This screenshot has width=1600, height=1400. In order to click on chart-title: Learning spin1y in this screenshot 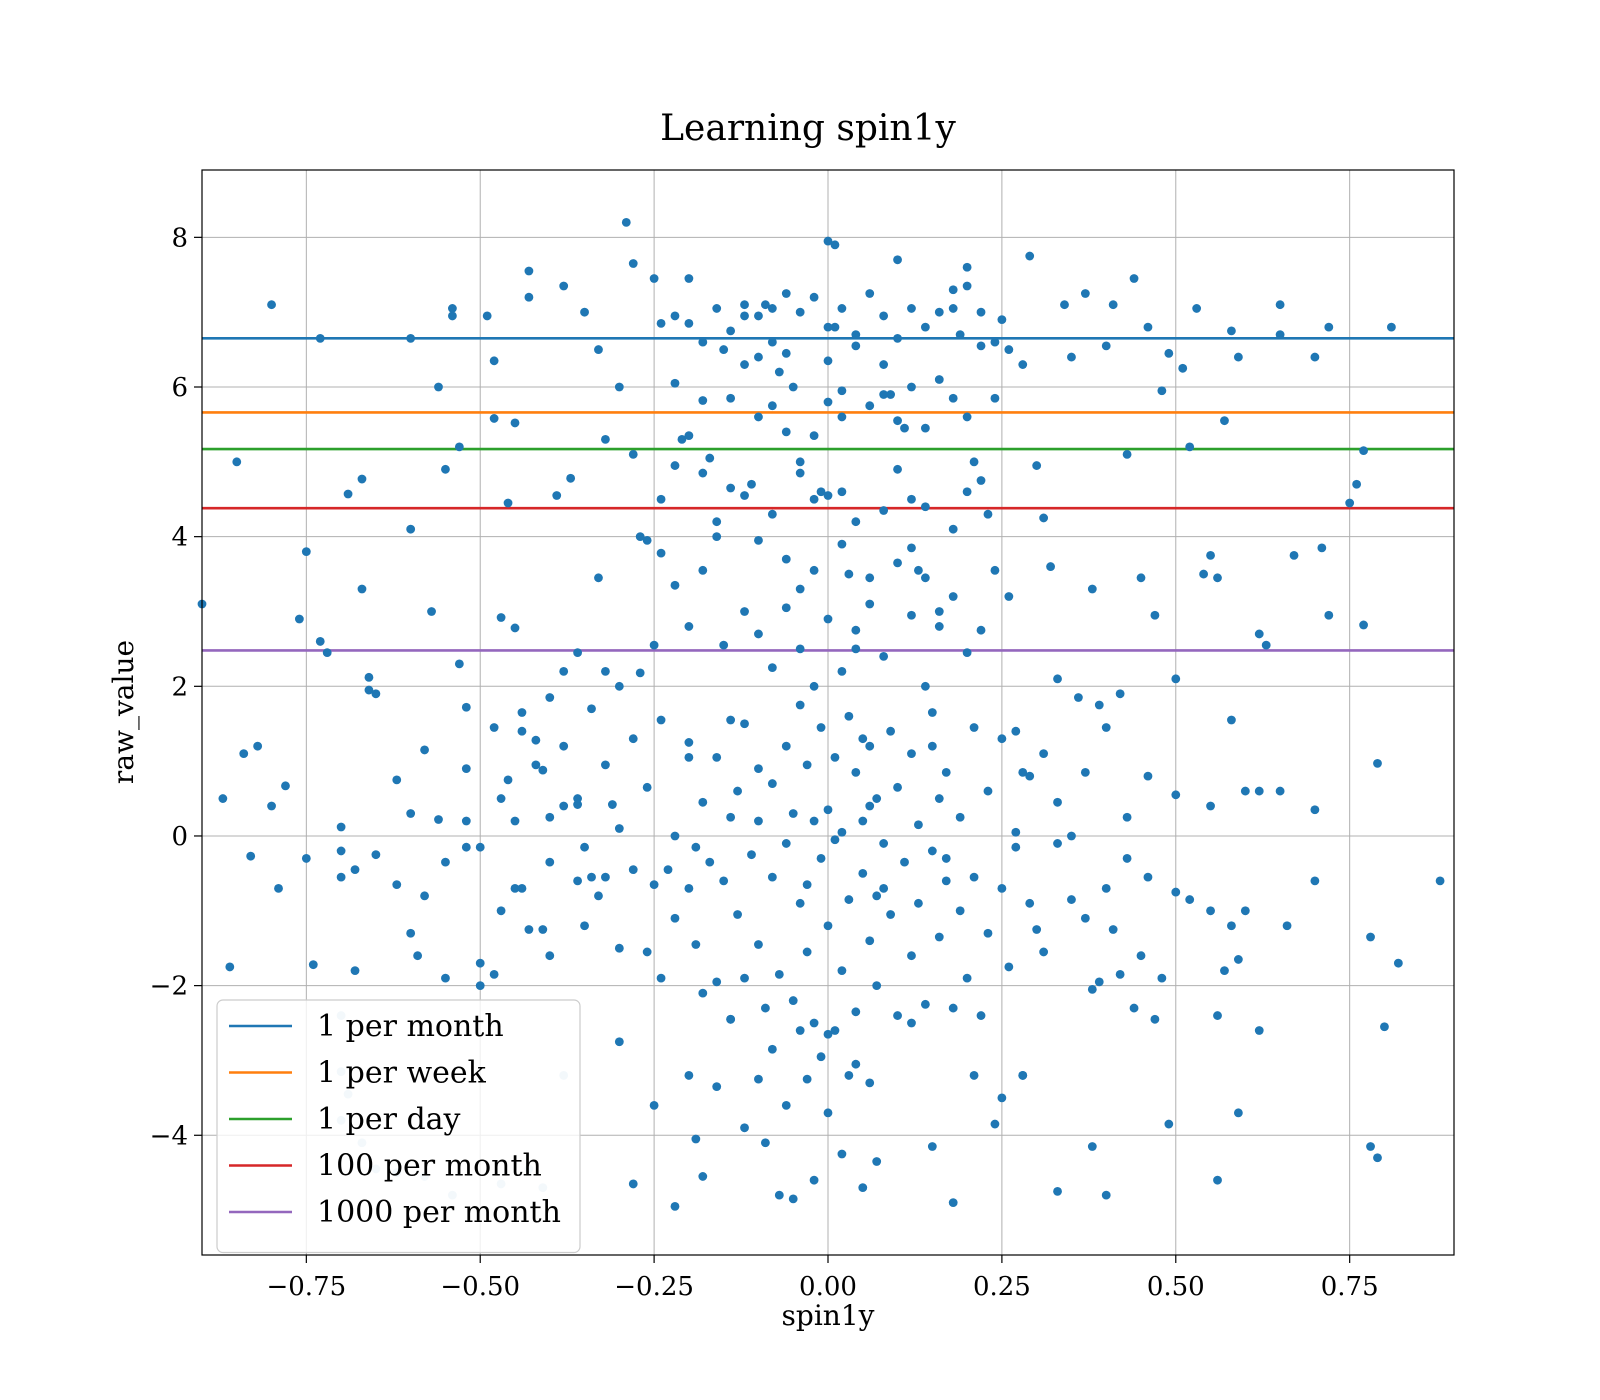, I will do `click(808, 128)`.